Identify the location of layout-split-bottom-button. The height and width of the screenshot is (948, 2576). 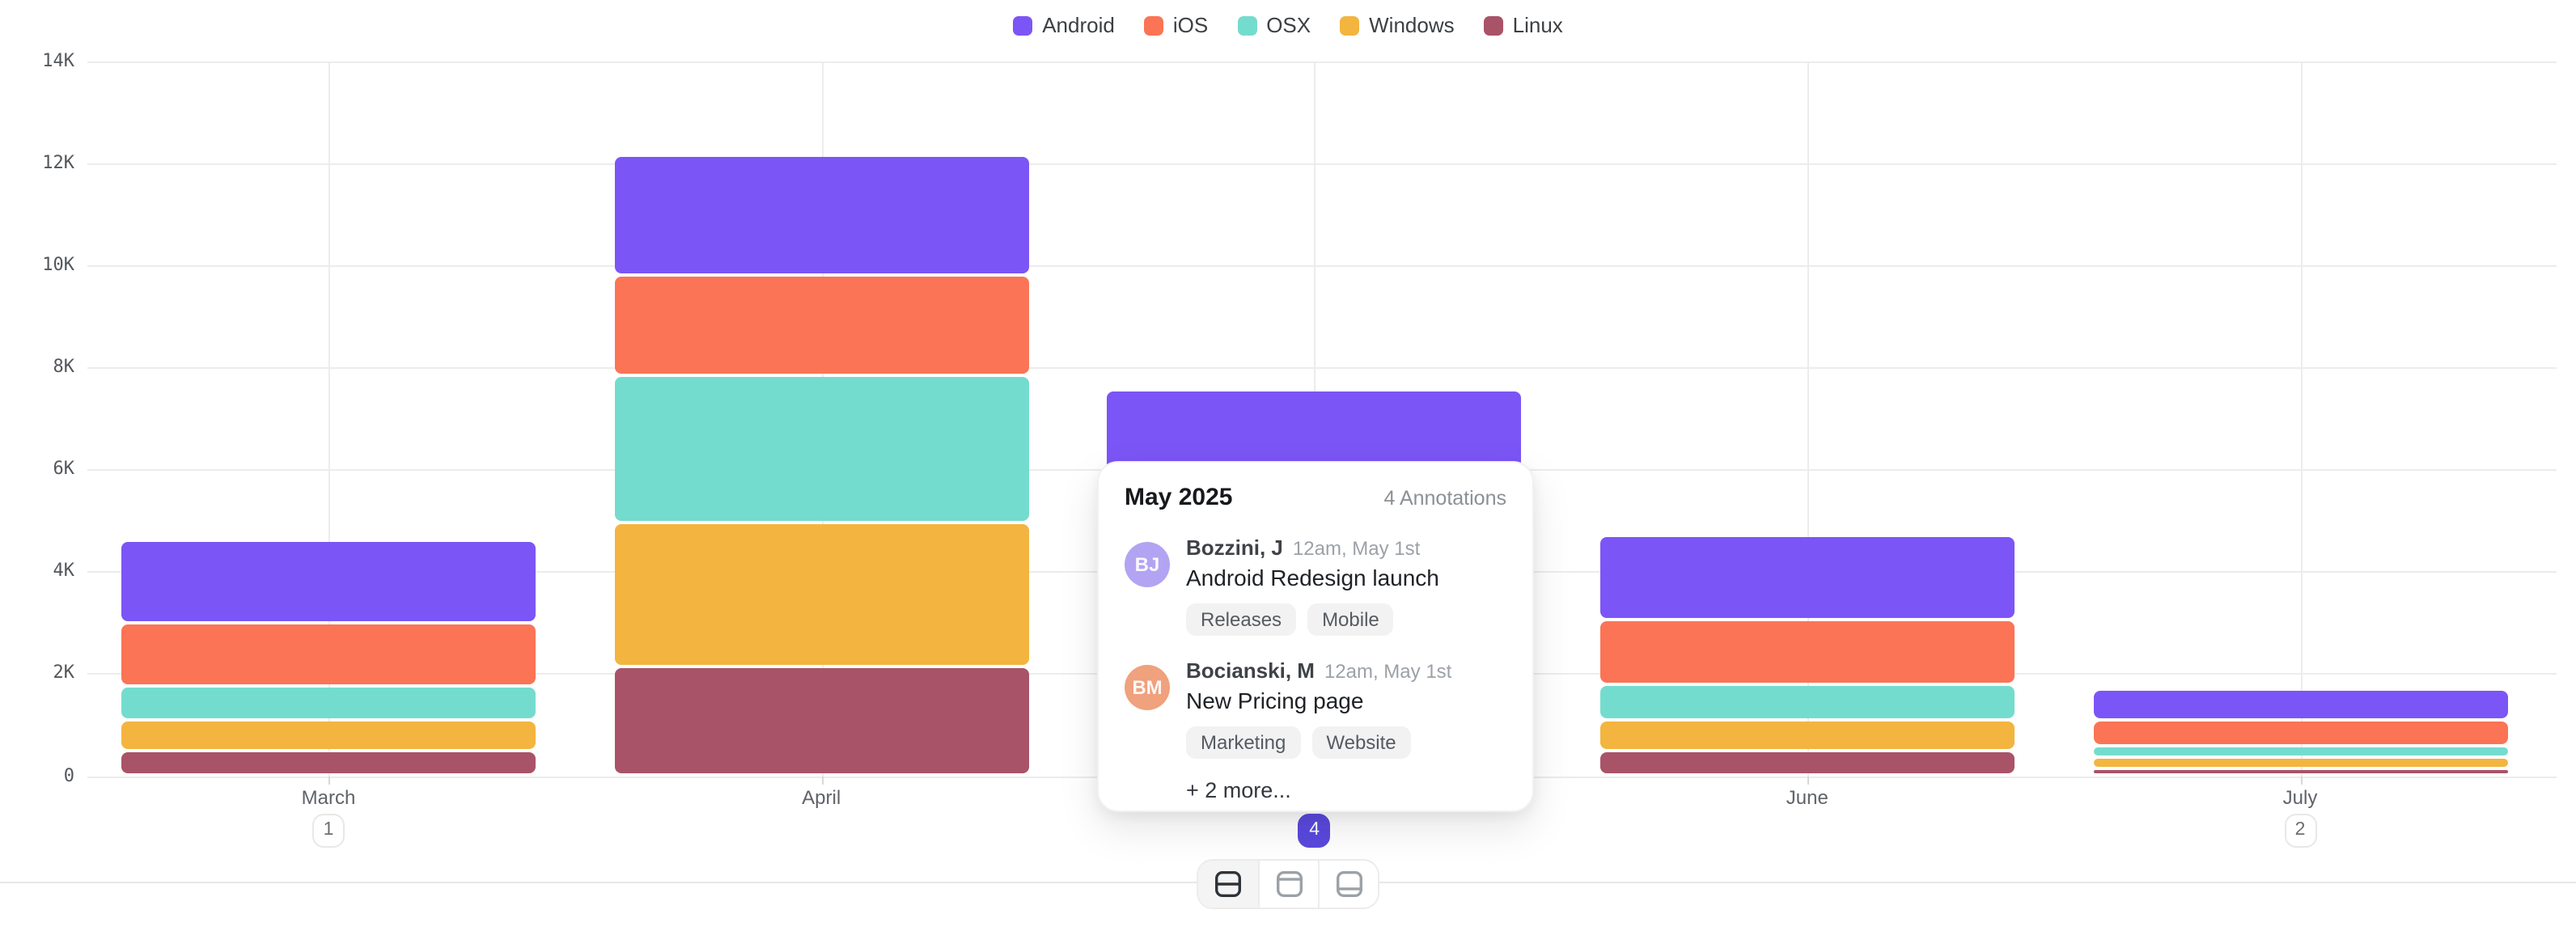
(1348, 884).